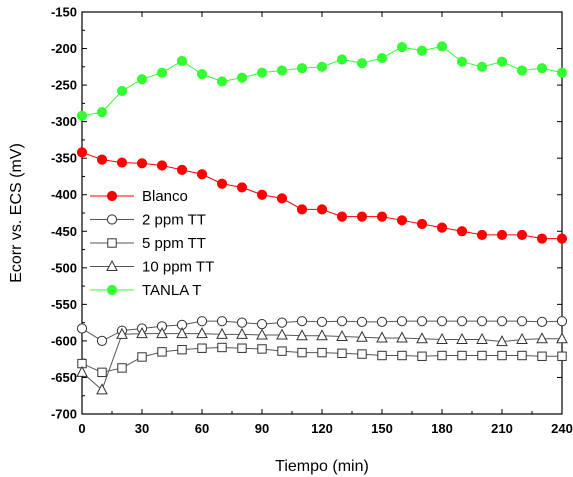 Image resolution: width=573 pixels, height=477 pixels. What do you see at coordinates (165, 196) in the screenshot?
I see `legend-label: Blanco` at bounding box center [165, 196].